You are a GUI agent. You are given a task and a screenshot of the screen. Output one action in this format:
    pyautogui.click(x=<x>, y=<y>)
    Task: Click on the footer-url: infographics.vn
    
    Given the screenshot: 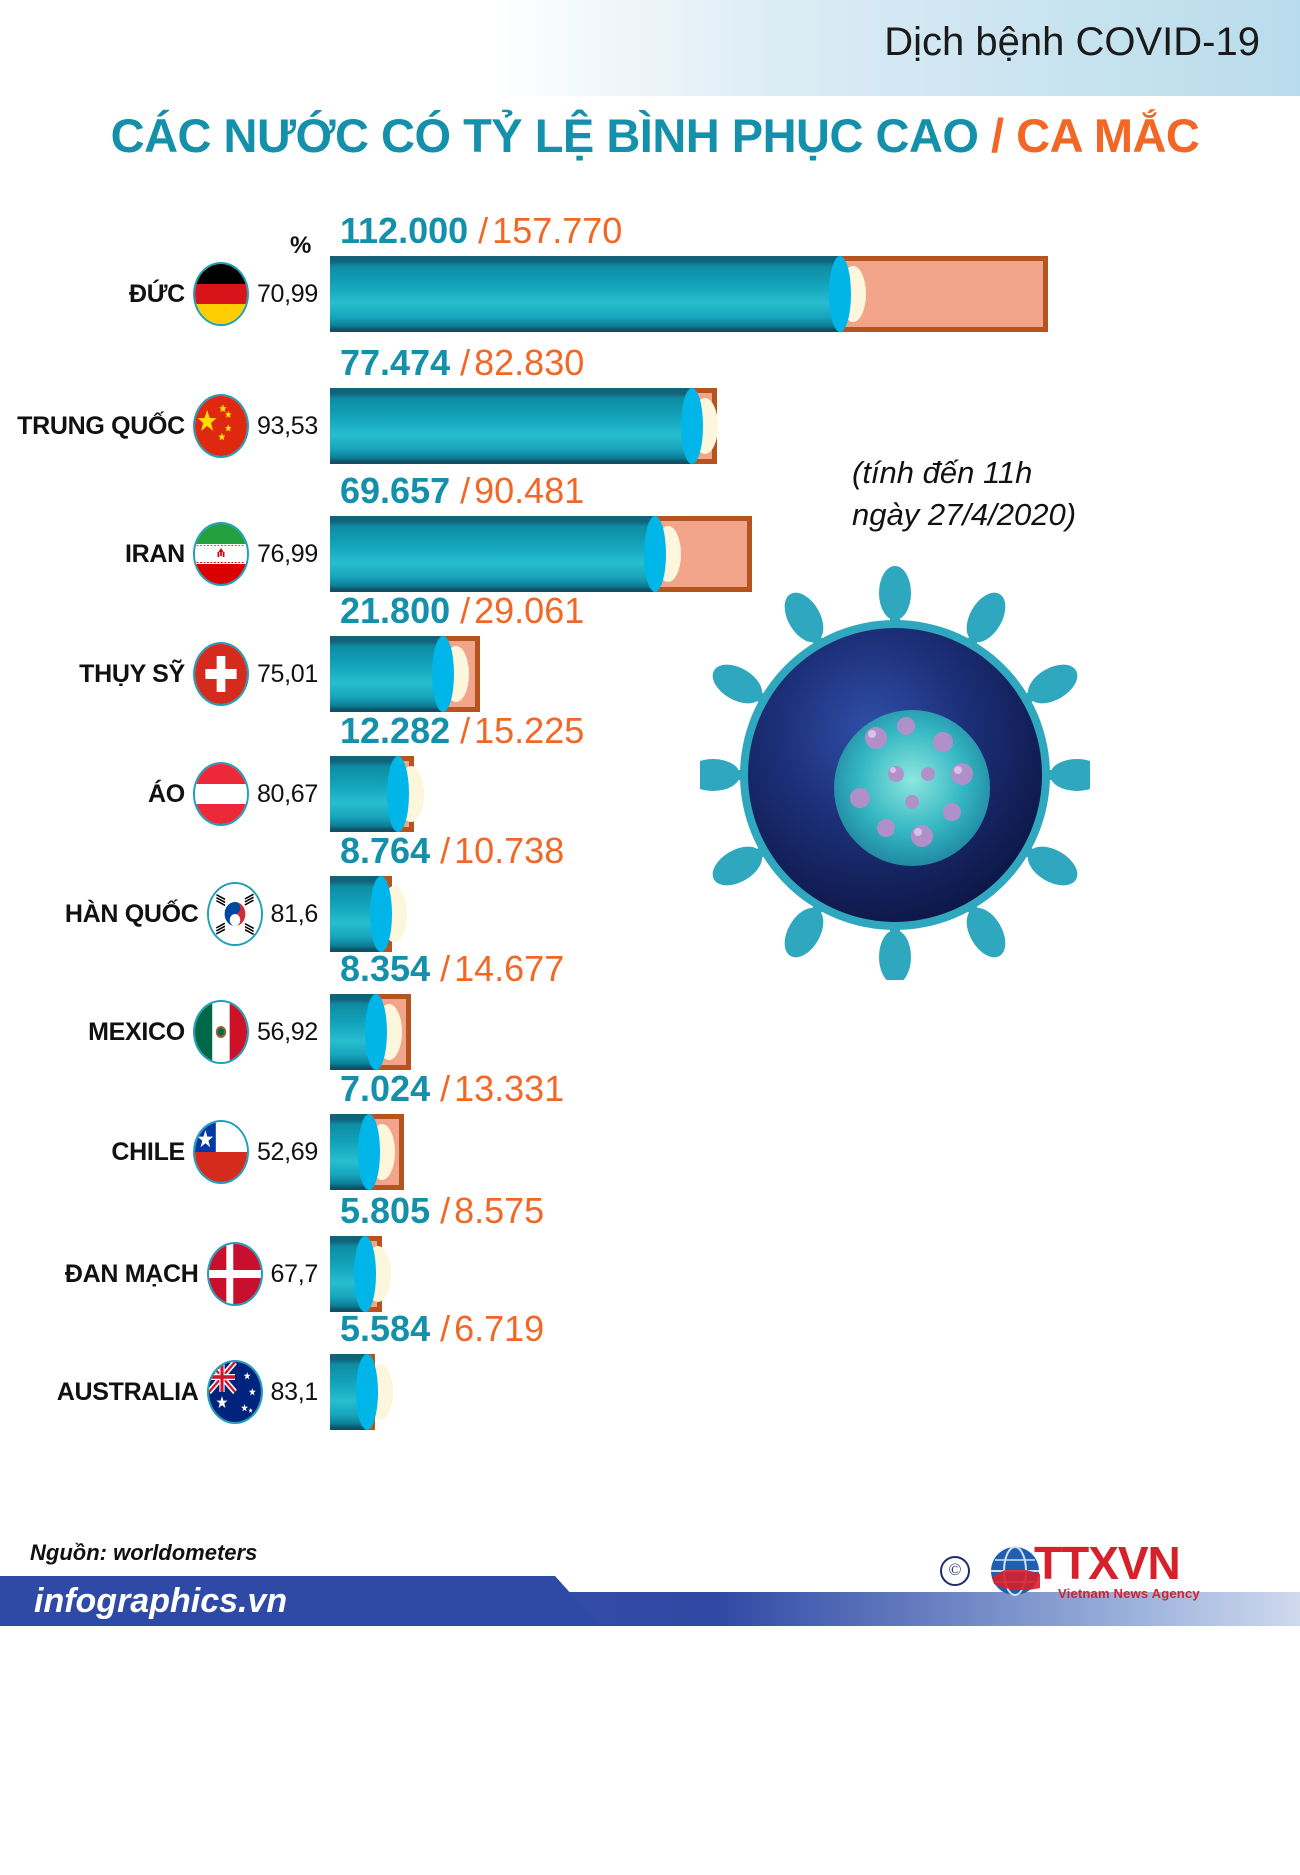 What is the action you would take?
    pyautogui.click(x=161, y=1601)
    